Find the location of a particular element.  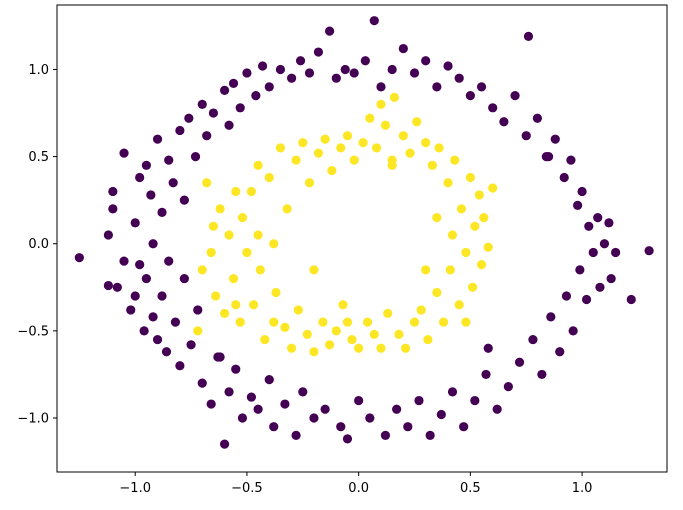

y-axis: −1.0 −0.5 0.0 0.5 1.0 is located at coordinates (37, 244).